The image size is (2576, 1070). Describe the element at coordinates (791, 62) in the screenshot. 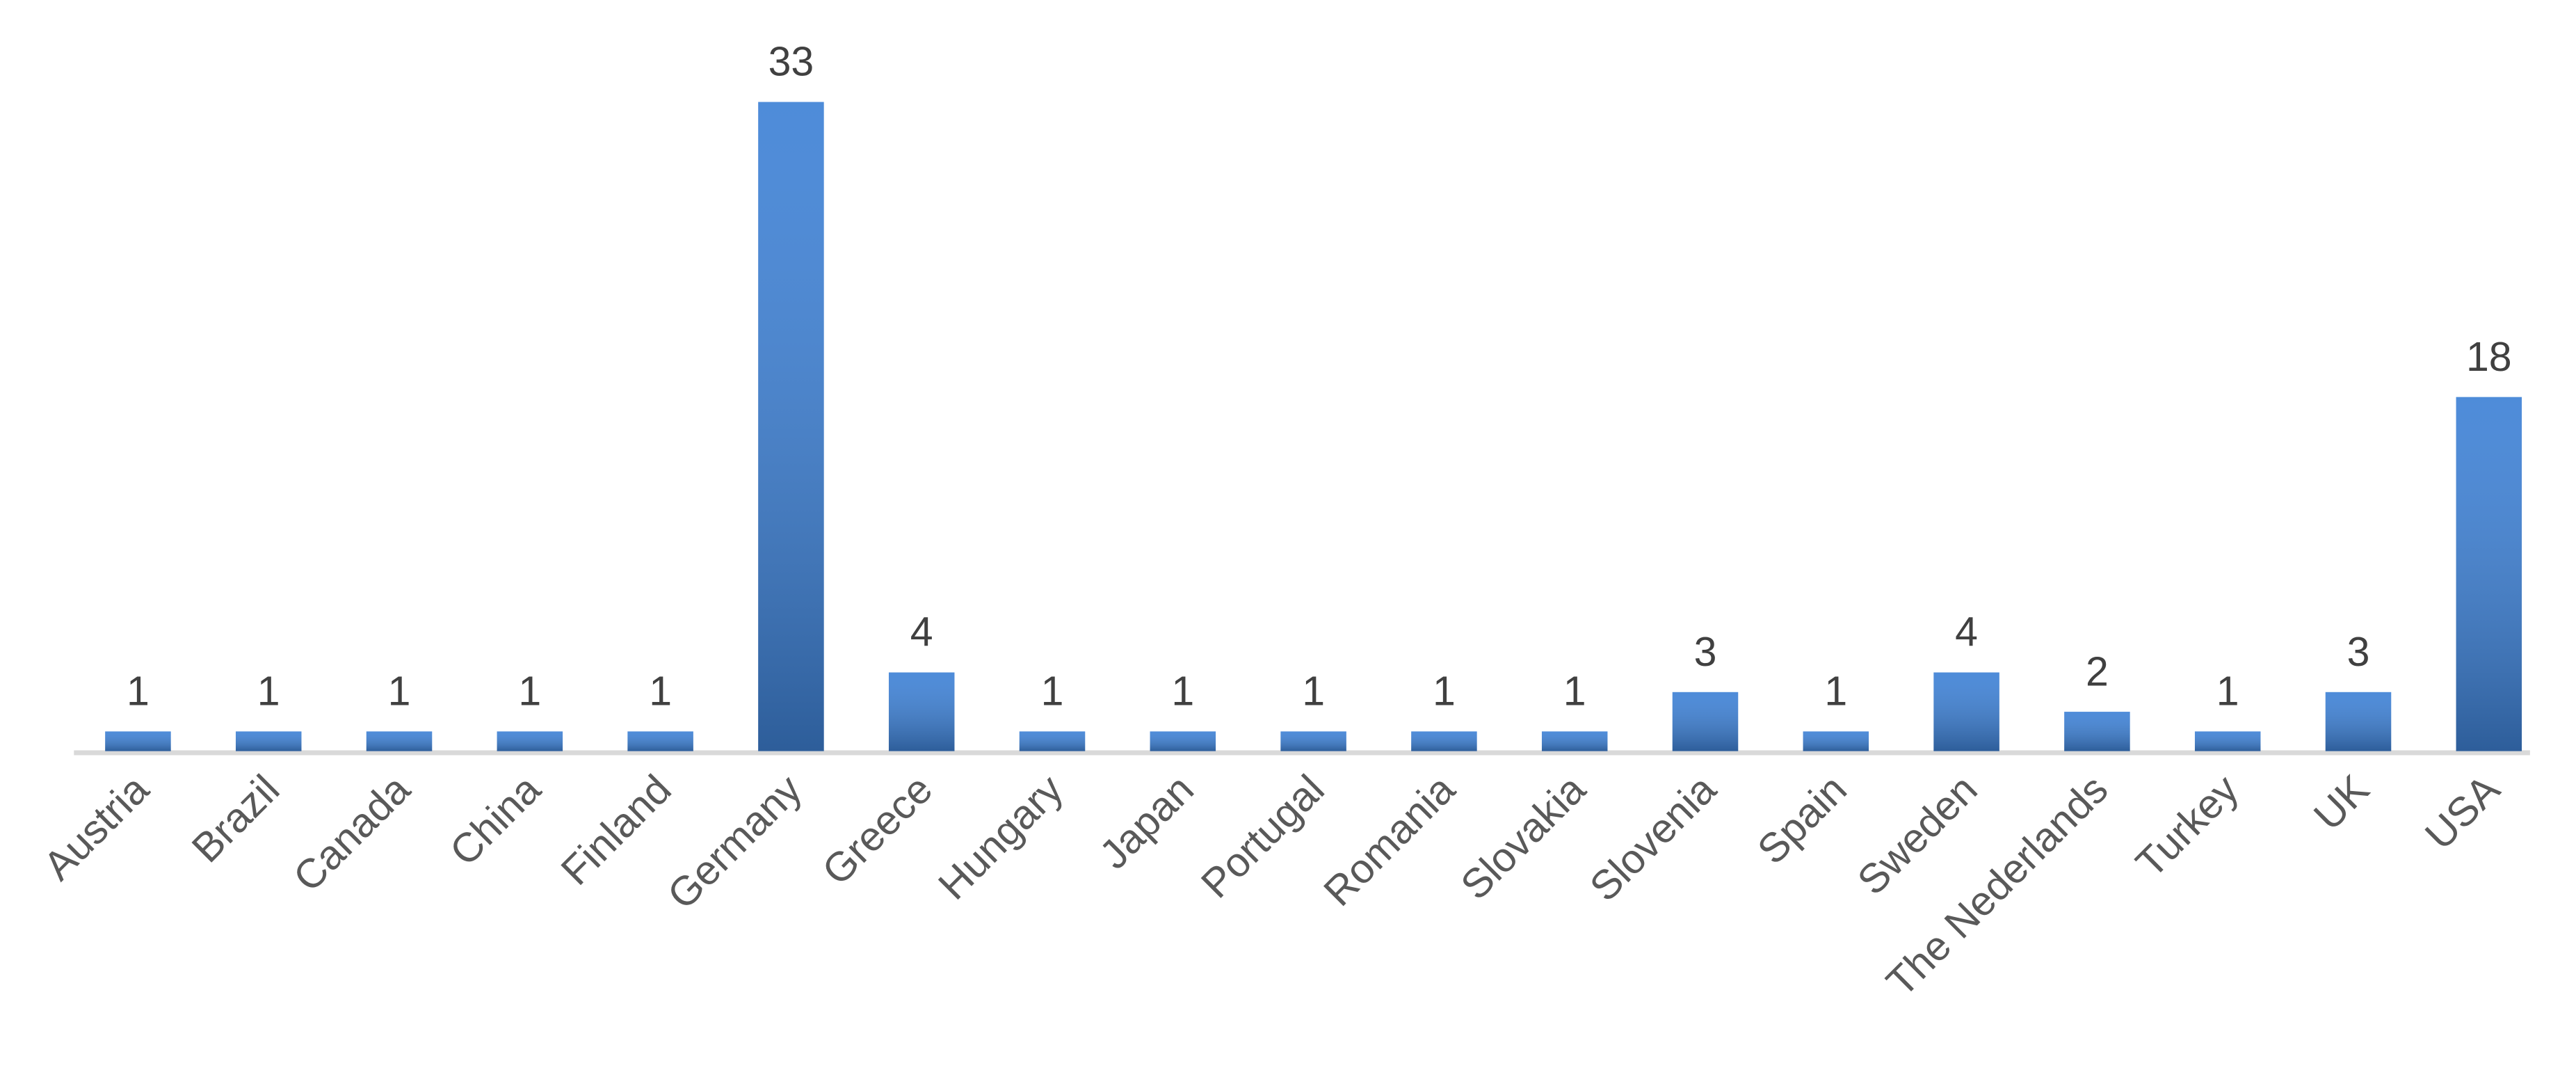

I see `data-label: 33` at that location.